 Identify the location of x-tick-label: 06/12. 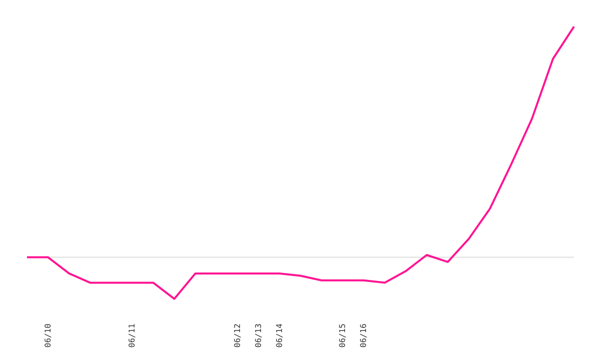
(237, 335).